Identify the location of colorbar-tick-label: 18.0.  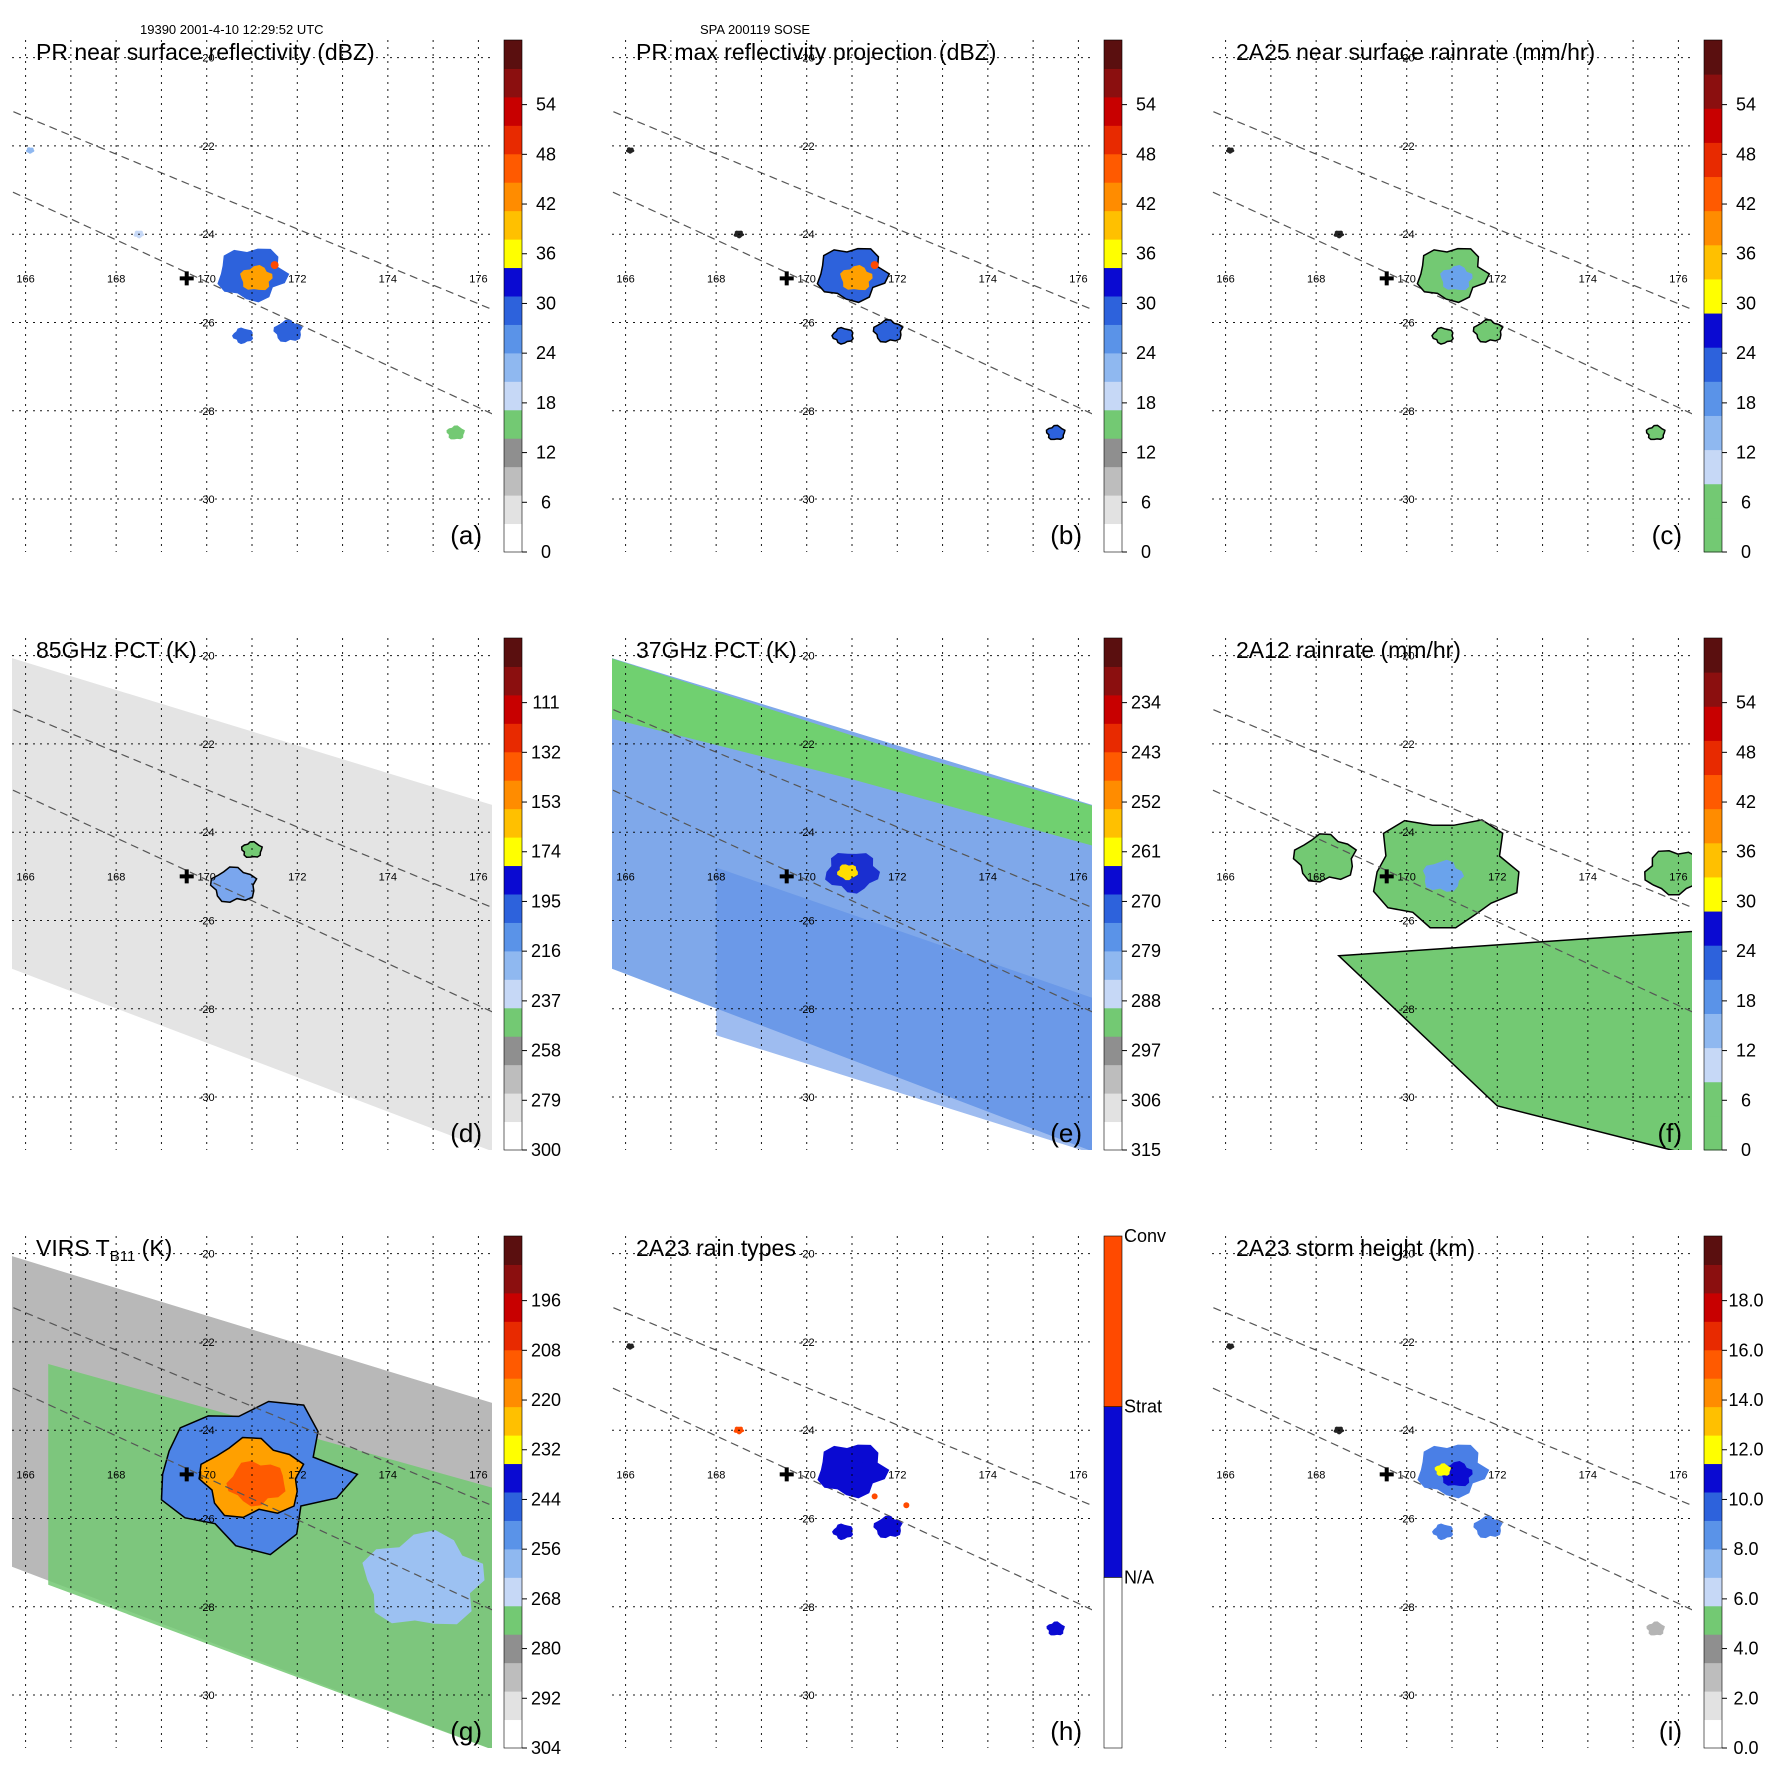
(1745, 1301).